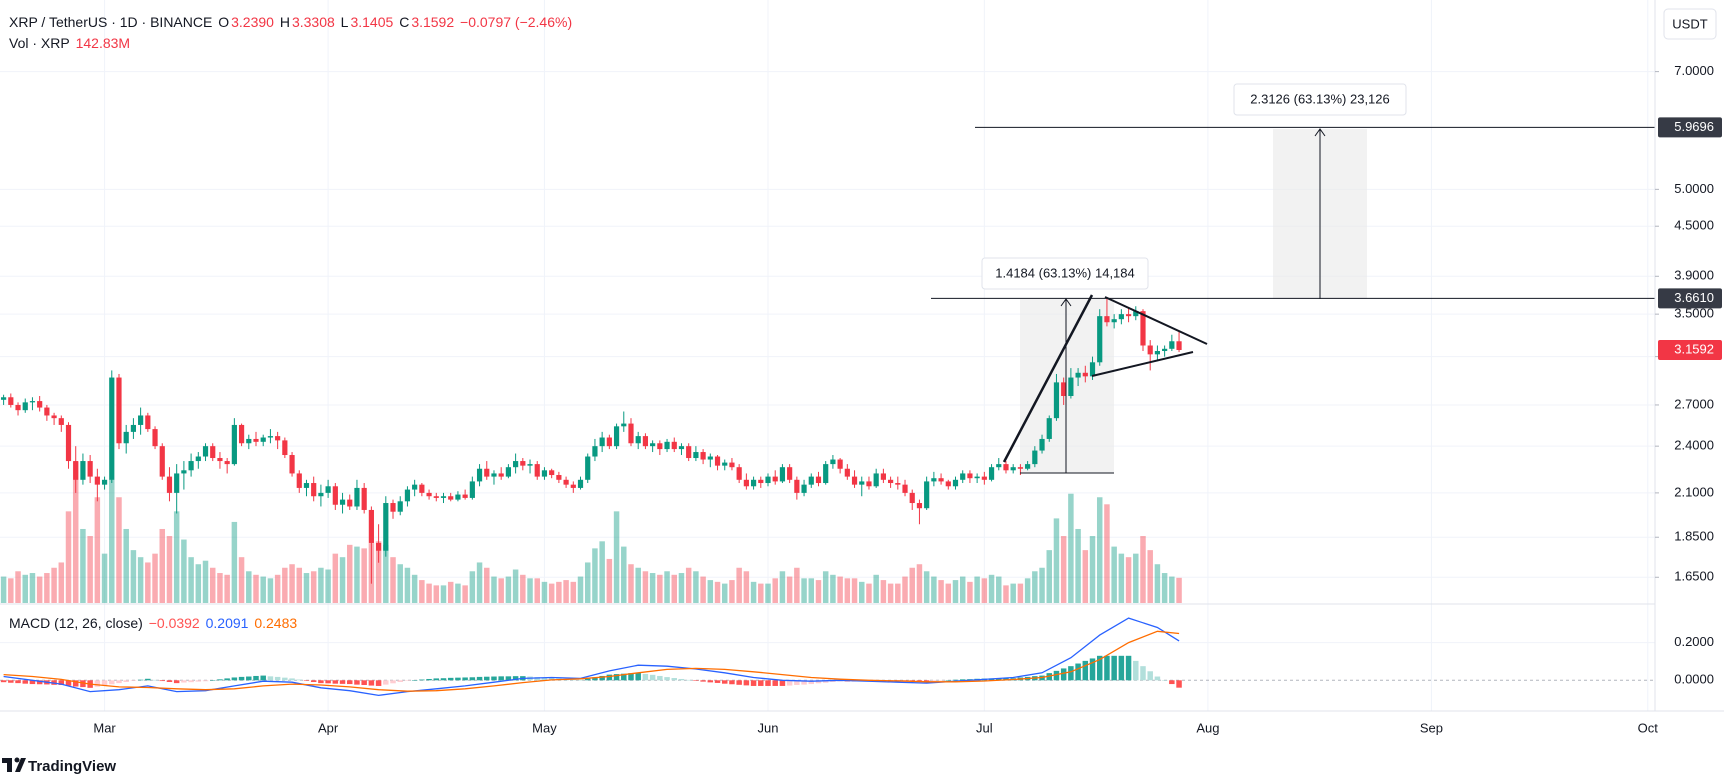 The image size is (1724, 780). I want to click on arrow-head, so click(1066, 302).